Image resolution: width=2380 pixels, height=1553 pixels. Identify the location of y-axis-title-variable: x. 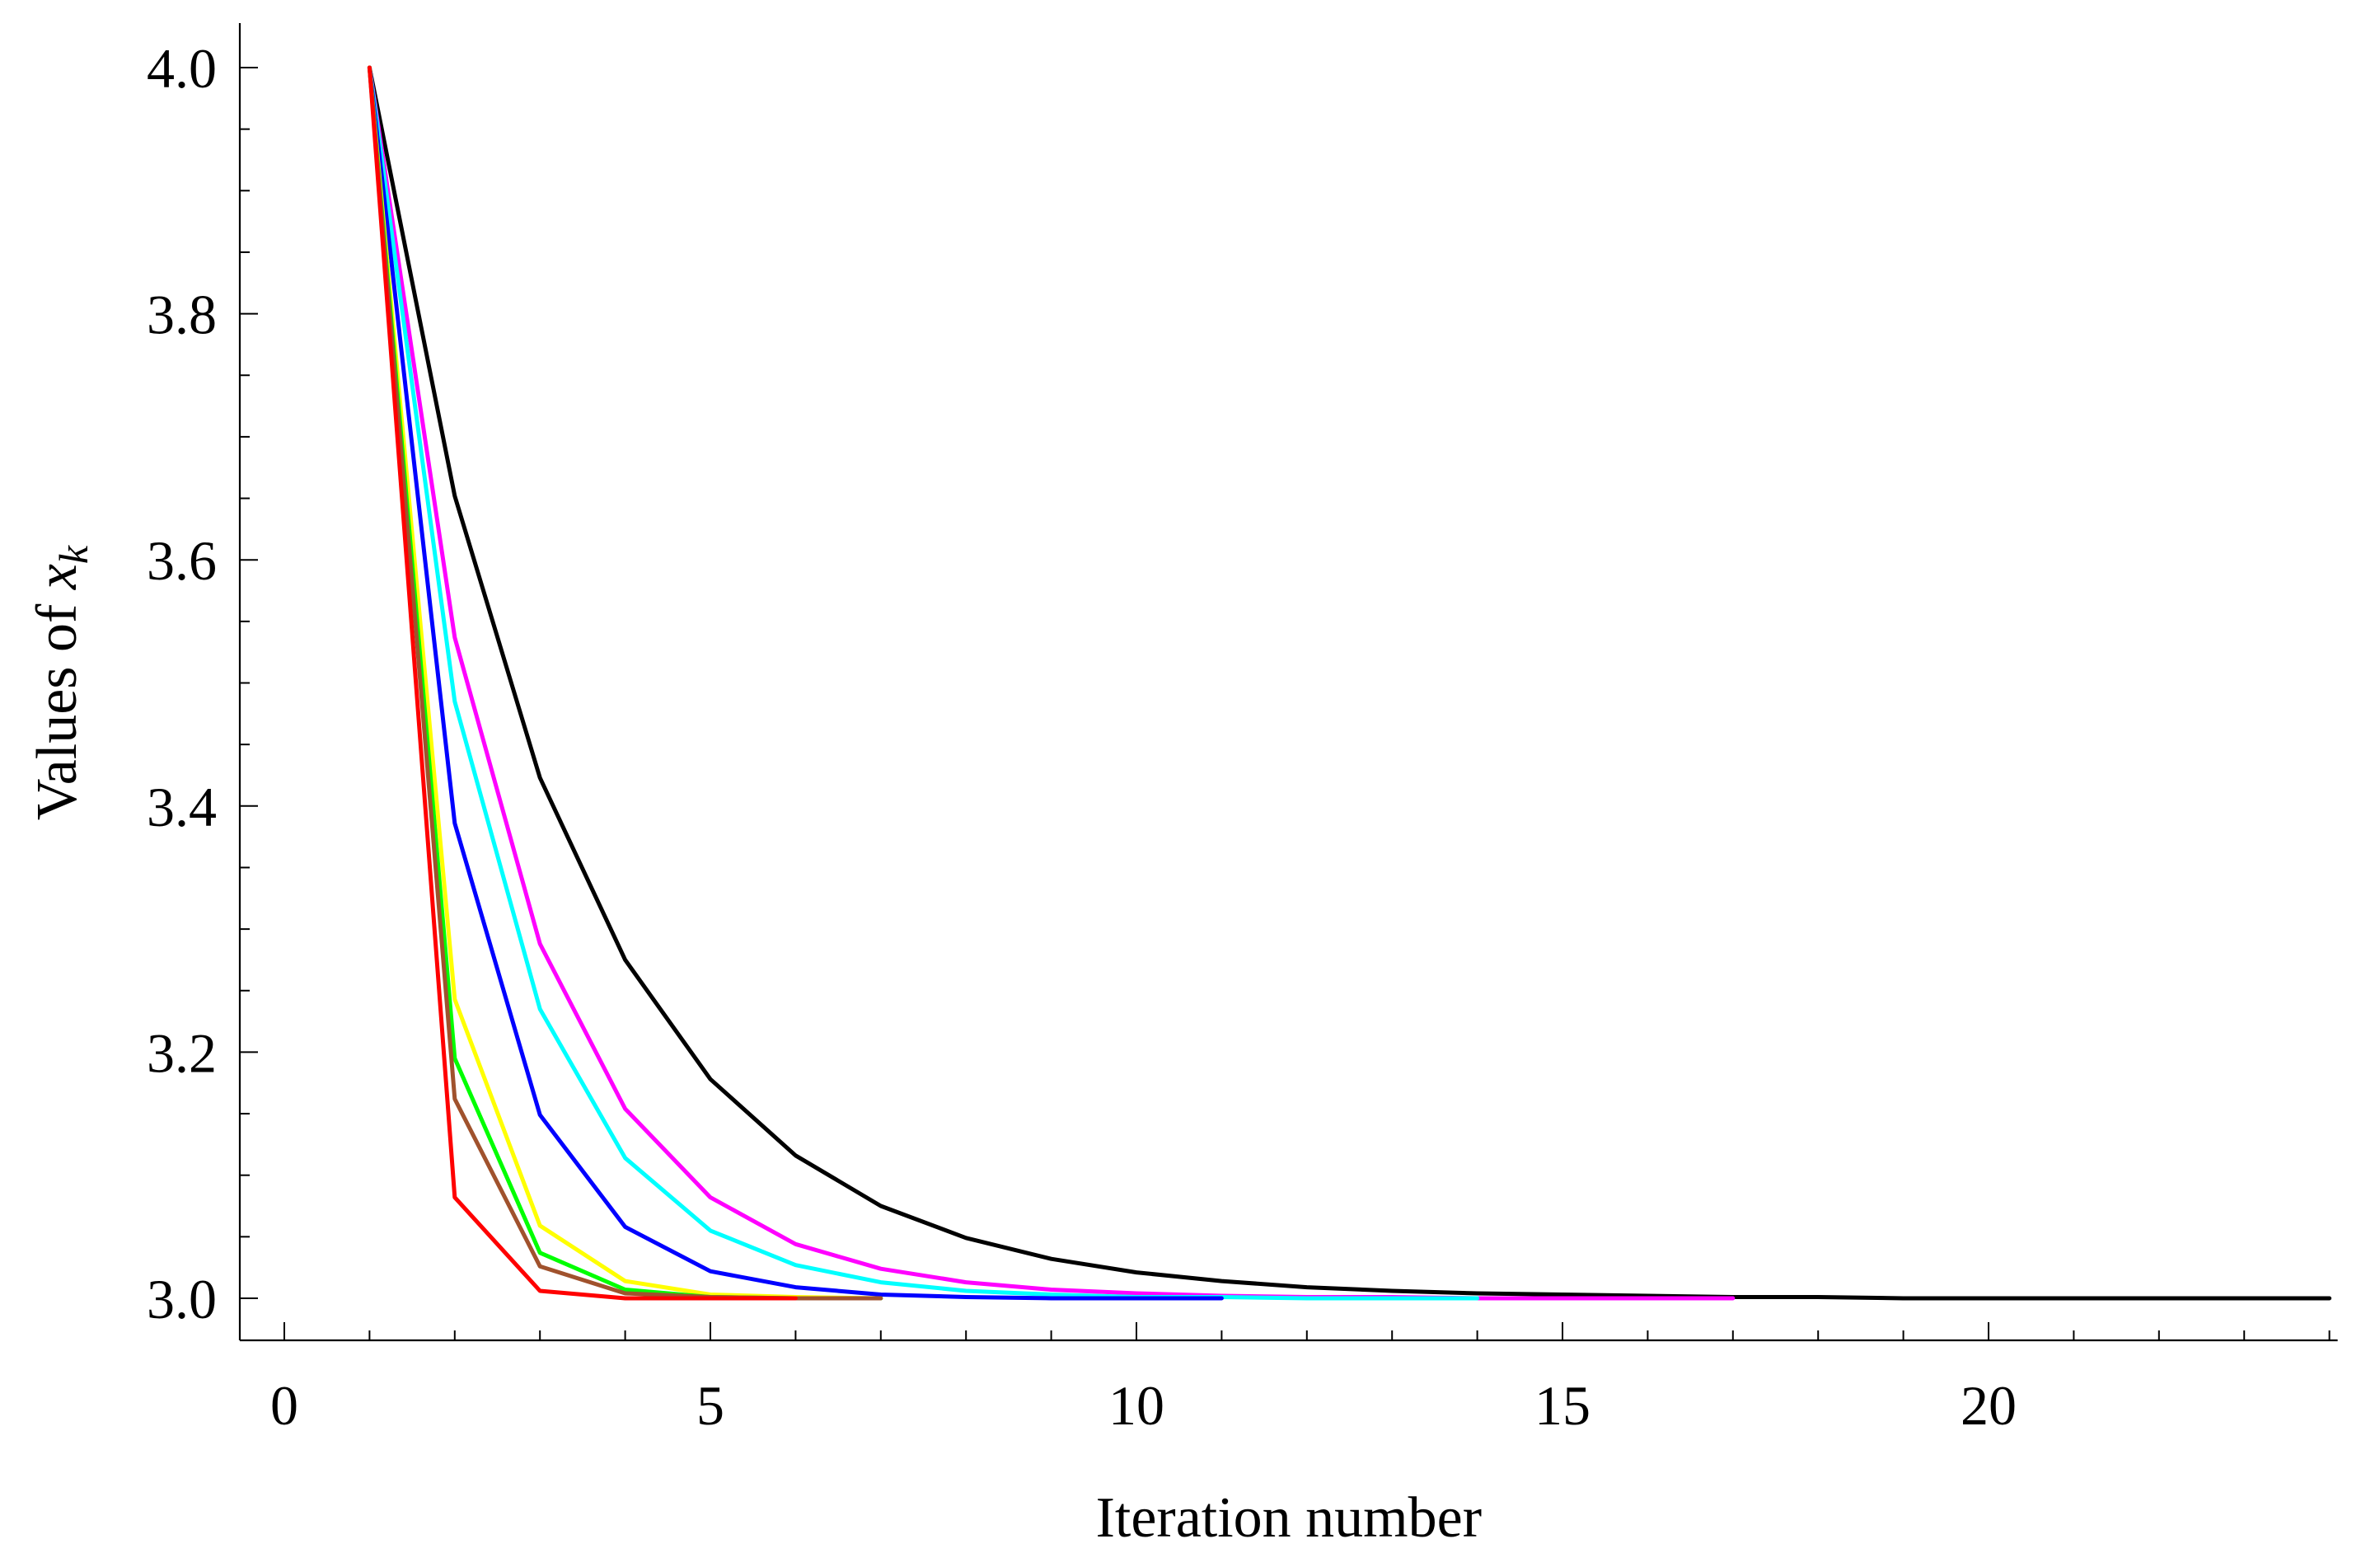
(57, 577).